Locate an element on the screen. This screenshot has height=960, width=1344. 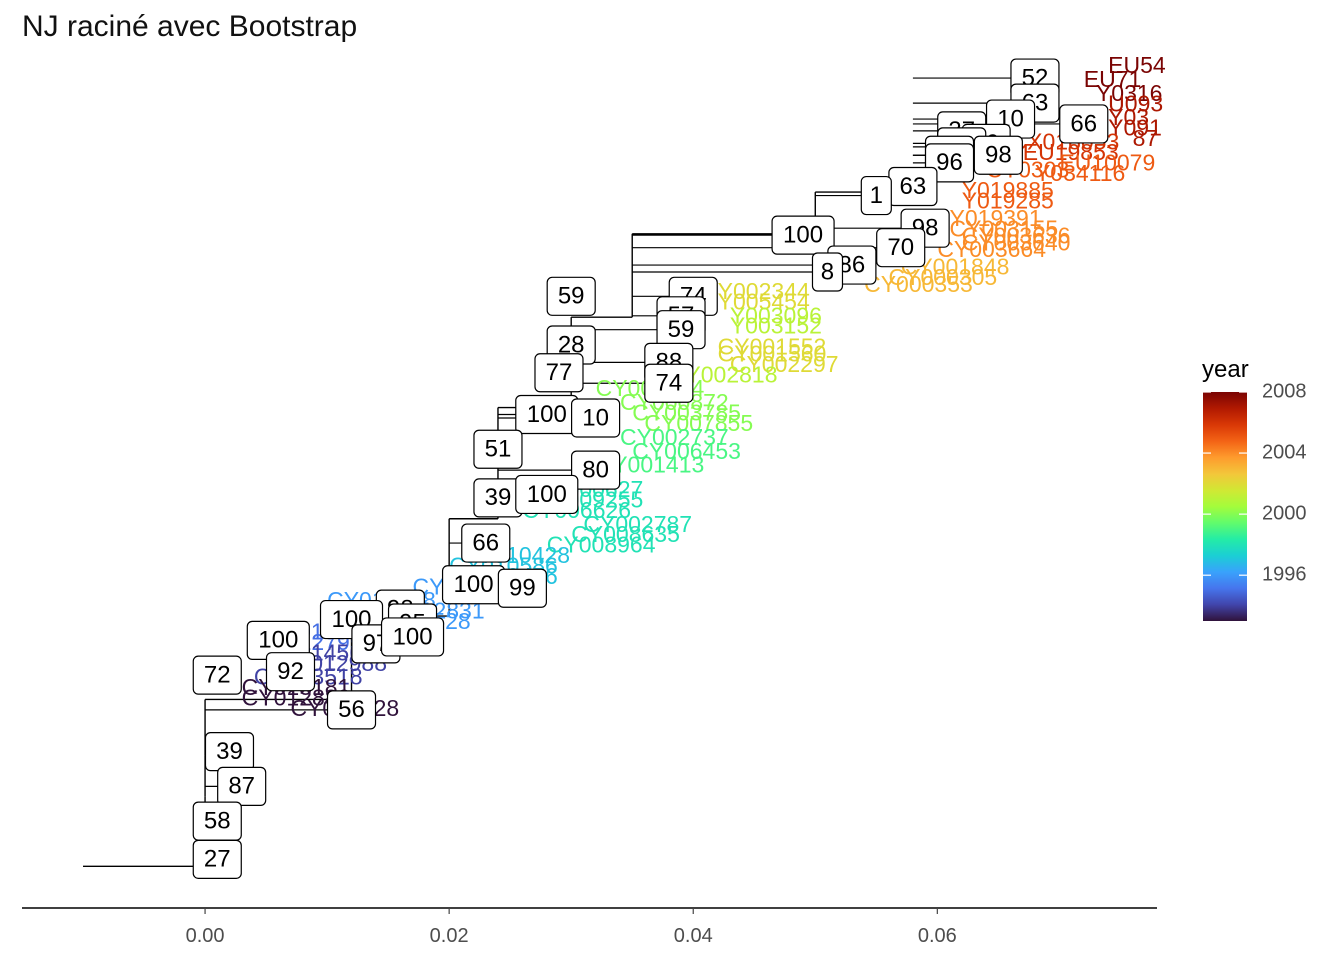
bootstrap-value: 72 is located at coordinates (217, 674).